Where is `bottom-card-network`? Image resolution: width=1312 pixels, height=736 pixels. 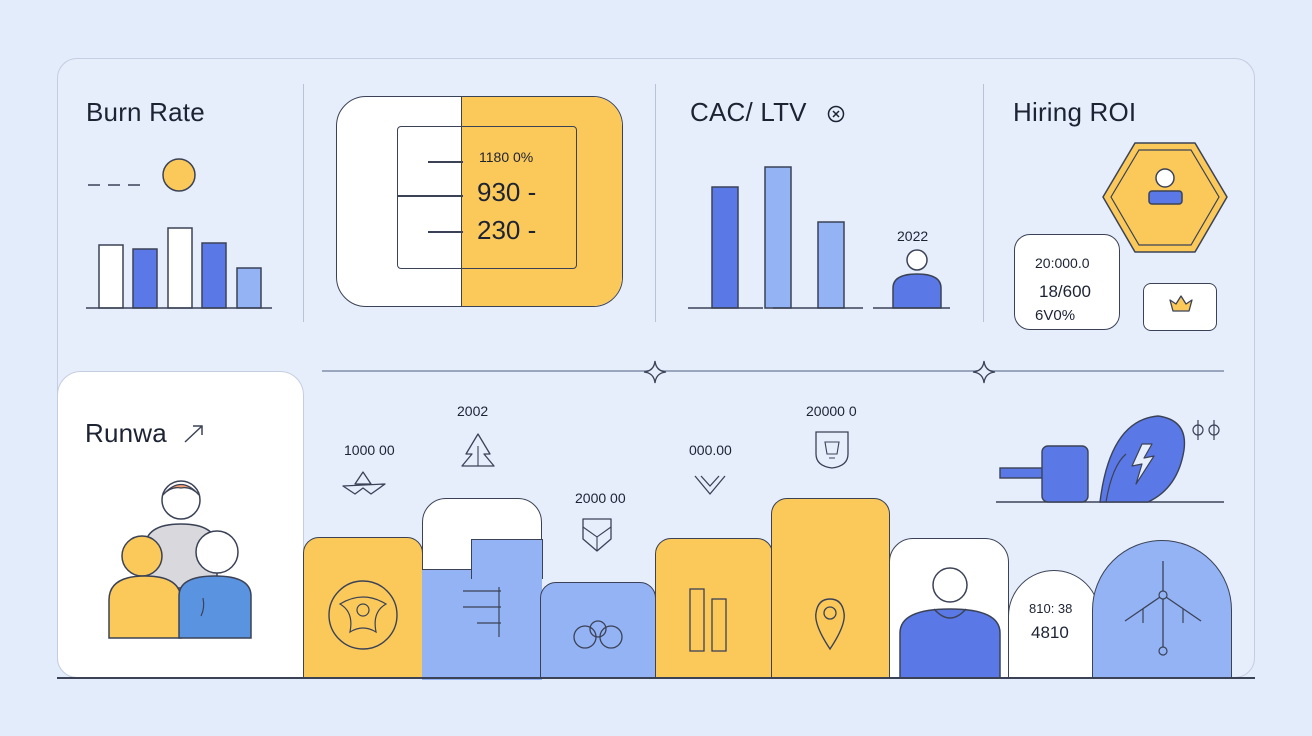
bottom-card-network is located at coordinates (1162, 609).